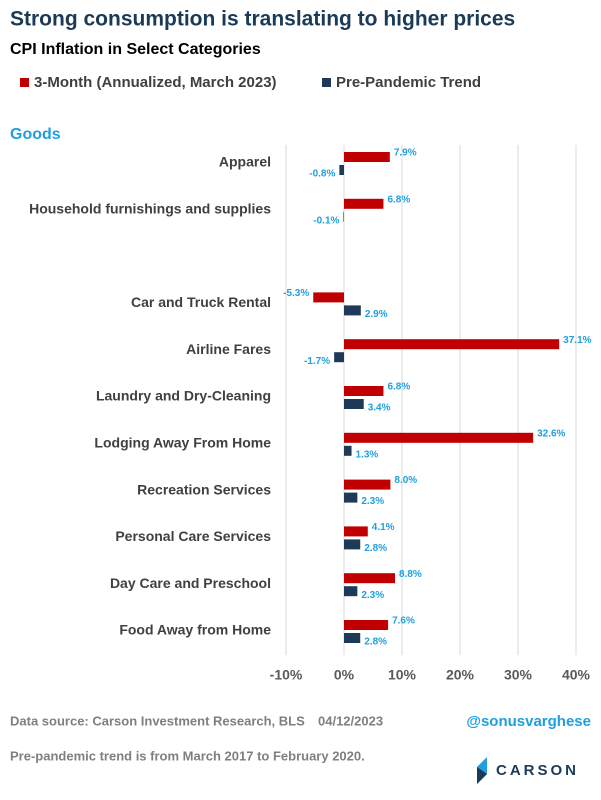 Image resolution: width=601 pixels, height=800 pixels. I want to click on category-label: Recreation Services, so click(204, 489).